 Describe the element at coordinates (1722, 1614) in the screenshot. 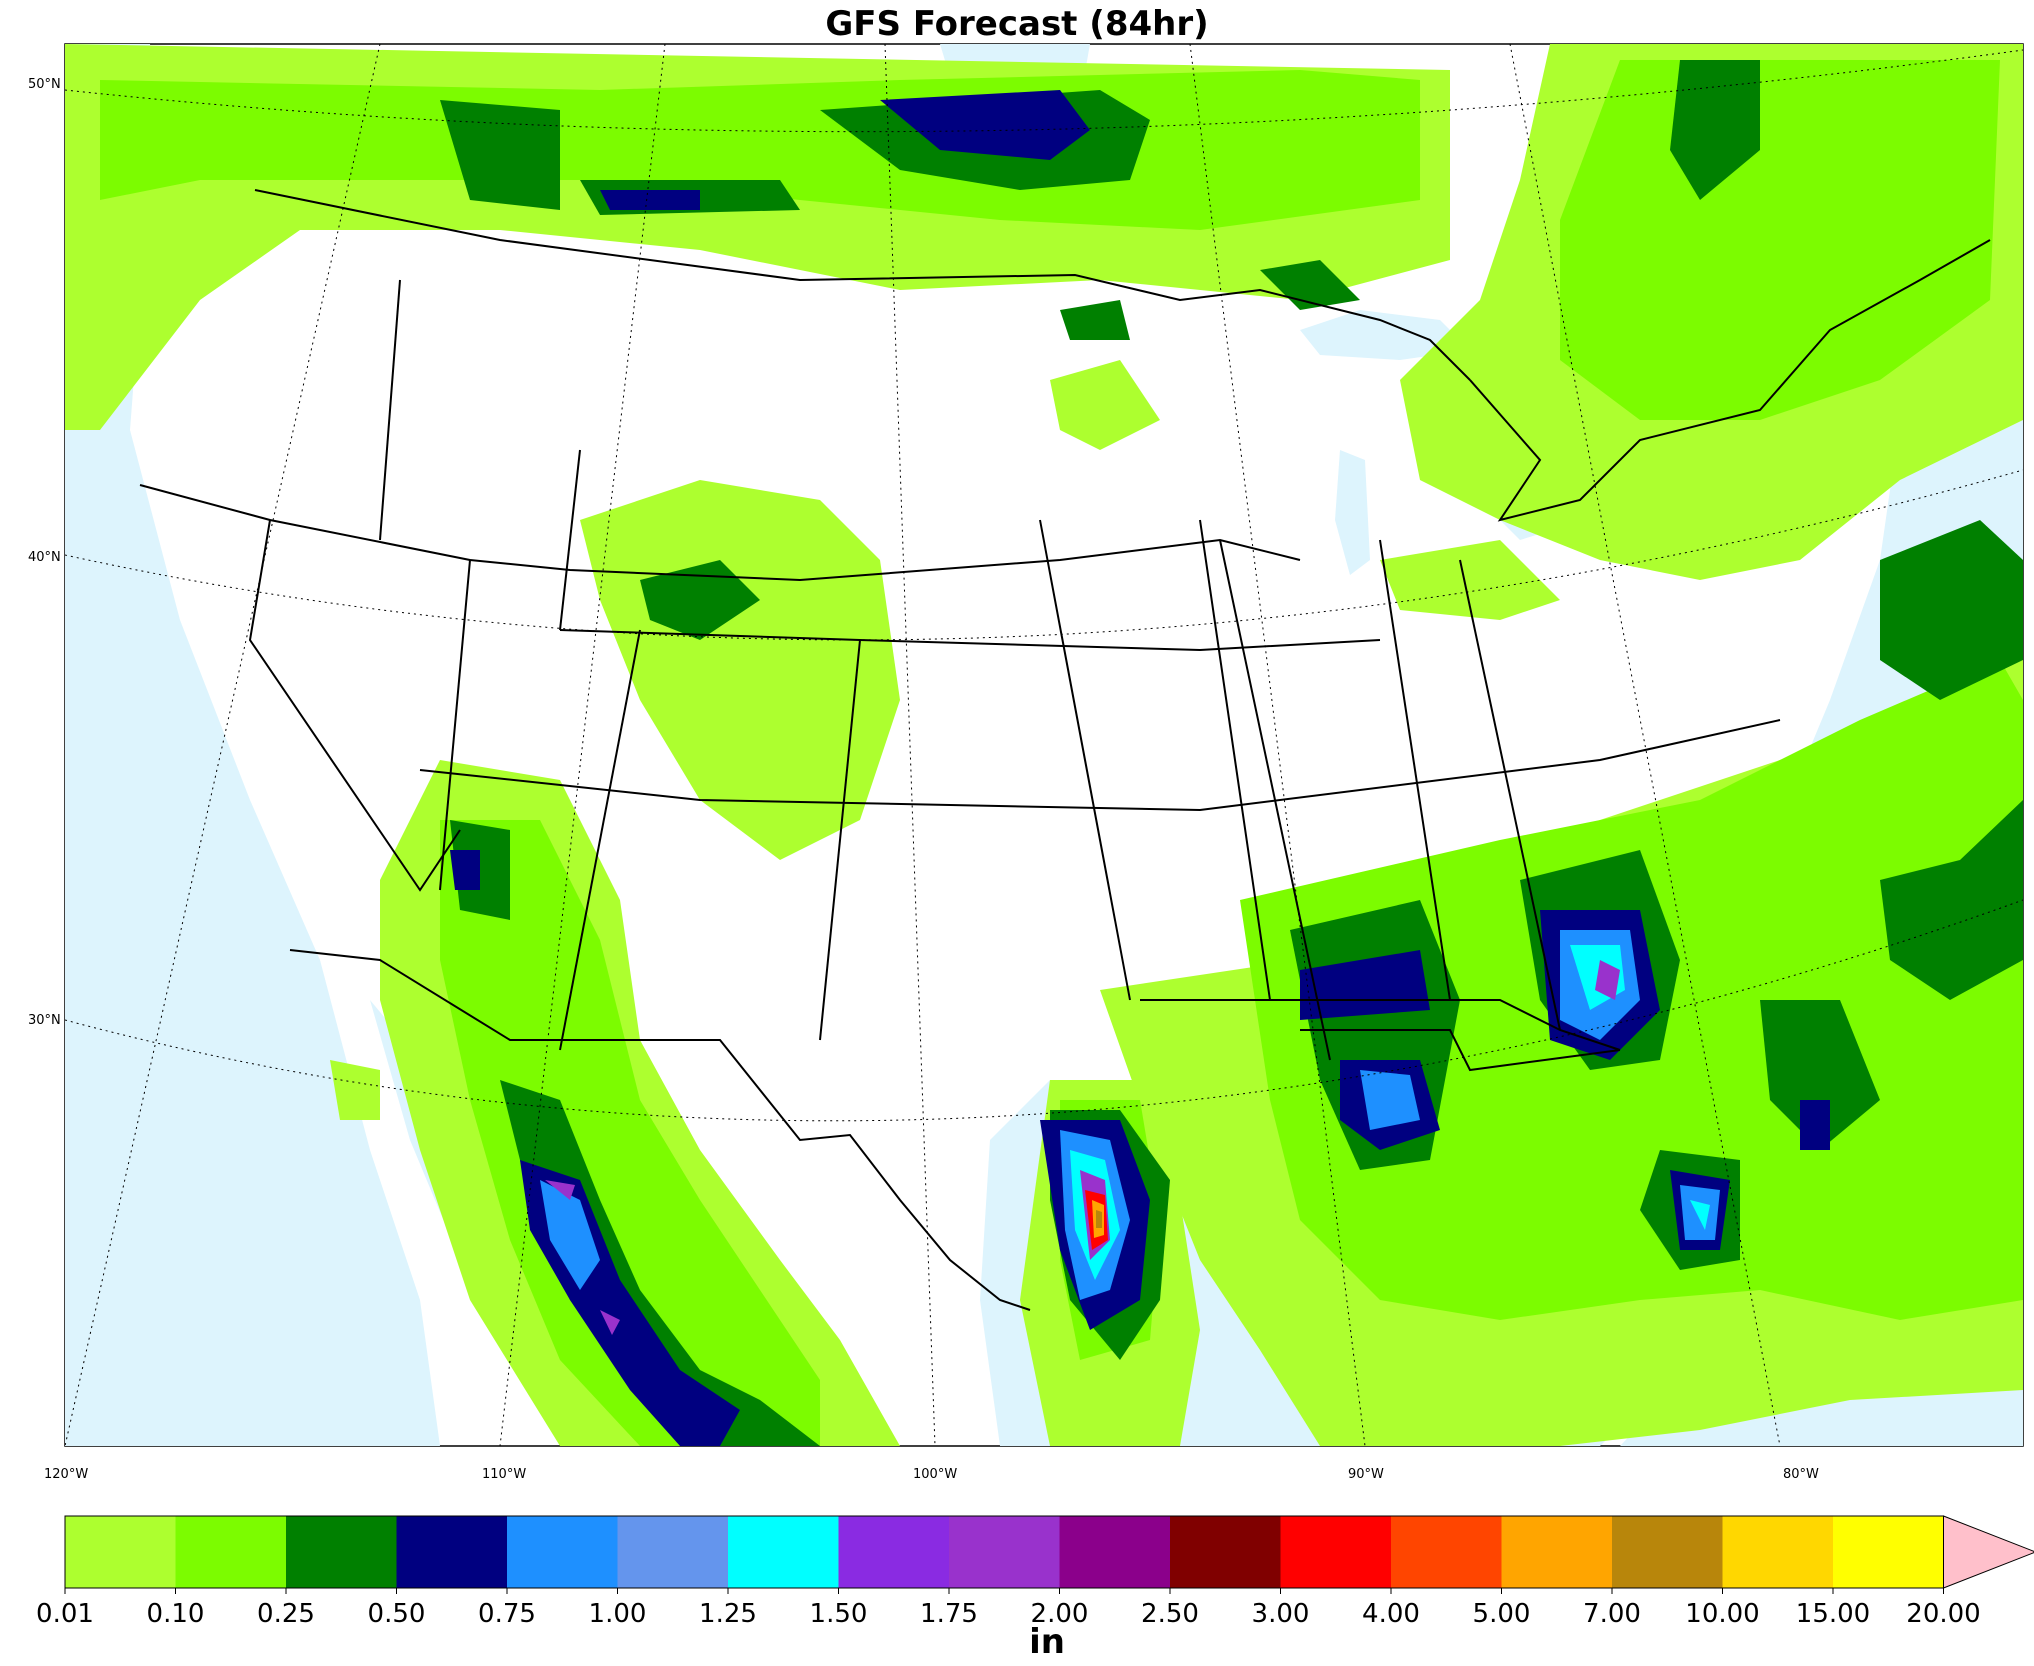

I see `colorbar-tick-label: 10.00` at that location.